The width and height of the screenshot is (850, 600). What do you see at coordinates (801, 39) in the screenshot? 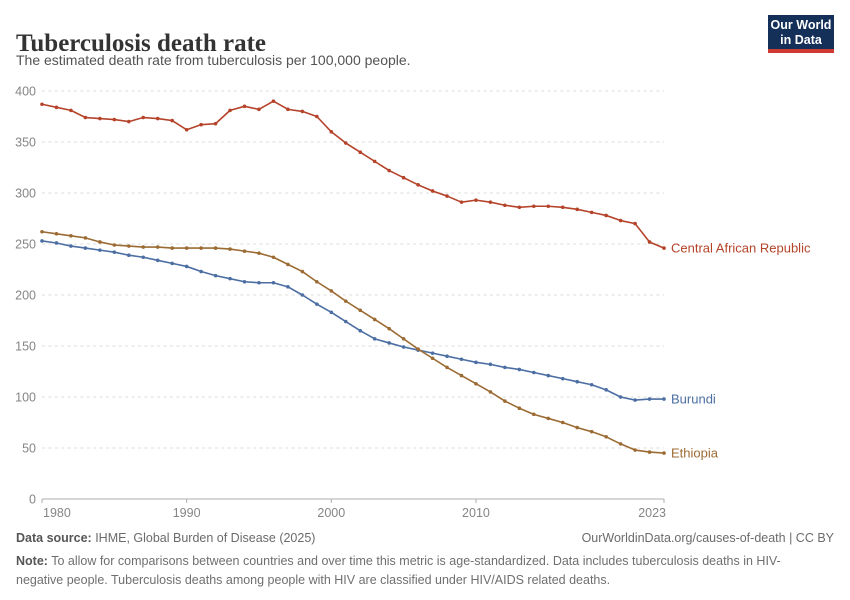
I see `owid-logo-line2: in Data` at bounding box center [801, 39].